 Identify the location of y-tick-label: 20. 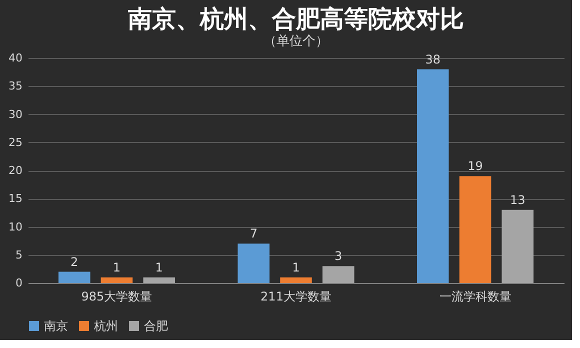
(15, 170).